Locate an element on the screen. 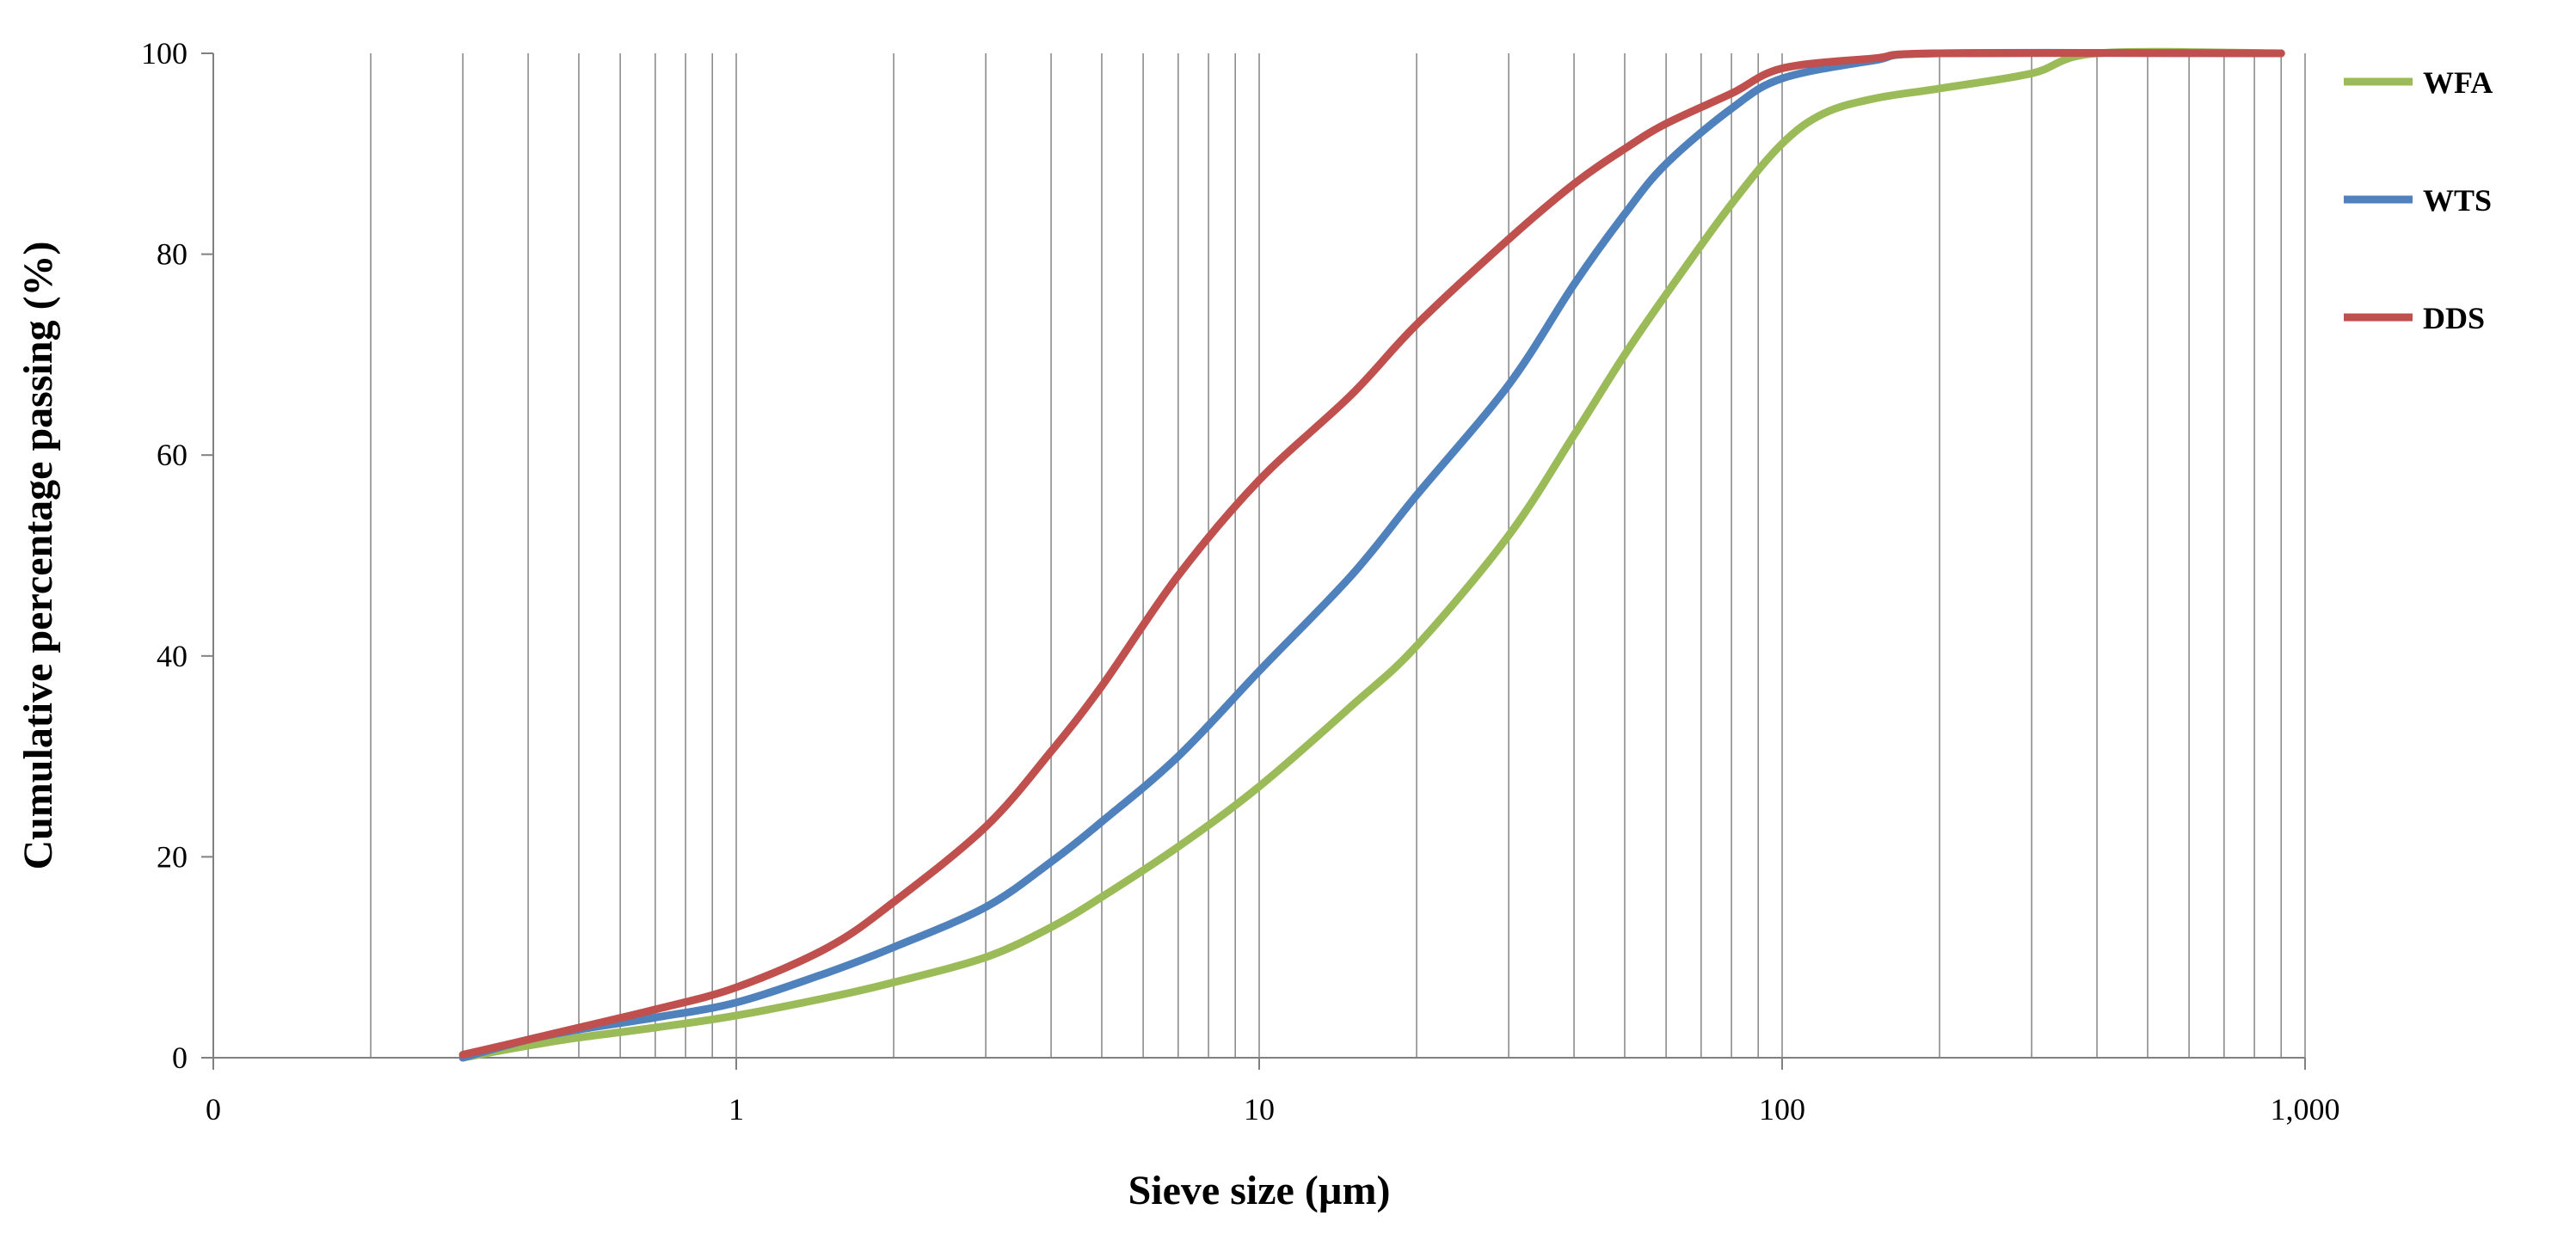 The width and height of the screenshot is (2576, 1234). x-tick-label: 1 is located at coordinates (736, 1109).